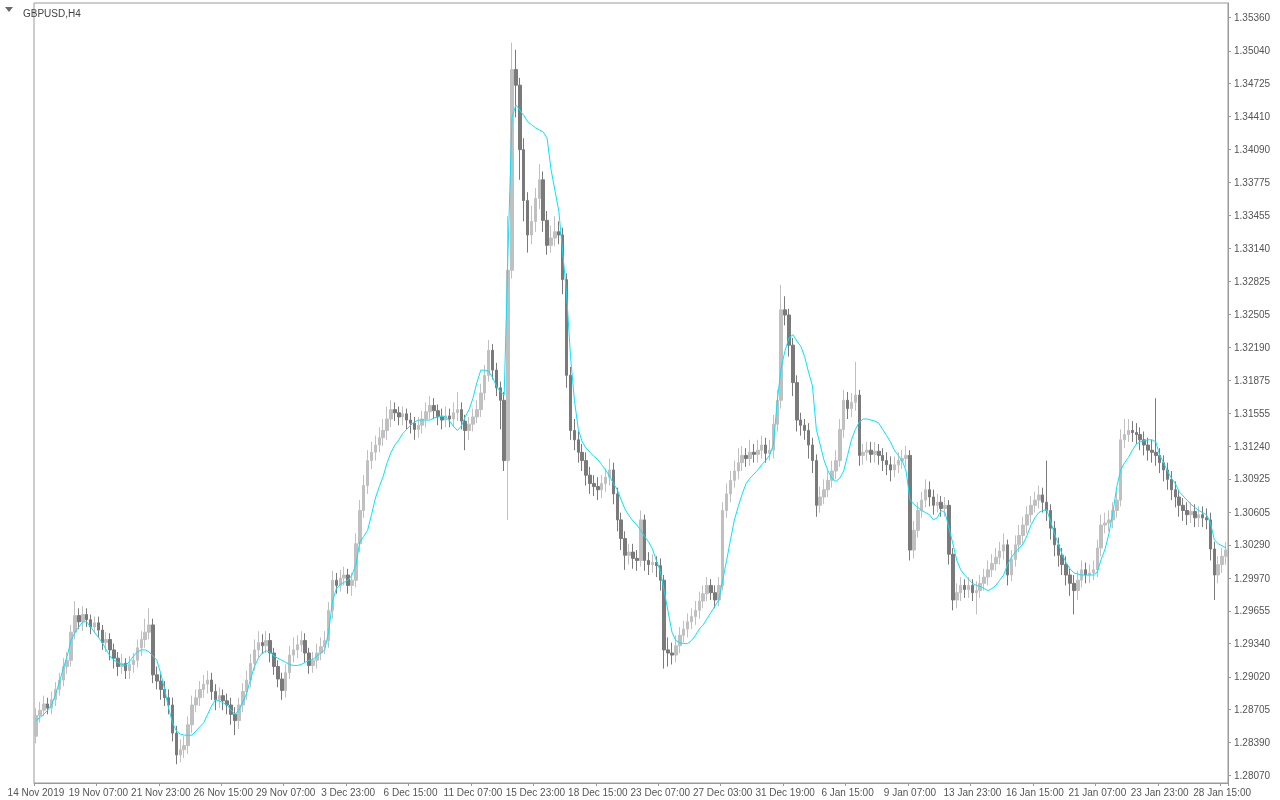 The image size is (1280, 800). What do you see at coordinates (410, 792) in the screenshot?
I see `x-tick-label: 6 Dec 15:00` at bounding box center [410, 792].